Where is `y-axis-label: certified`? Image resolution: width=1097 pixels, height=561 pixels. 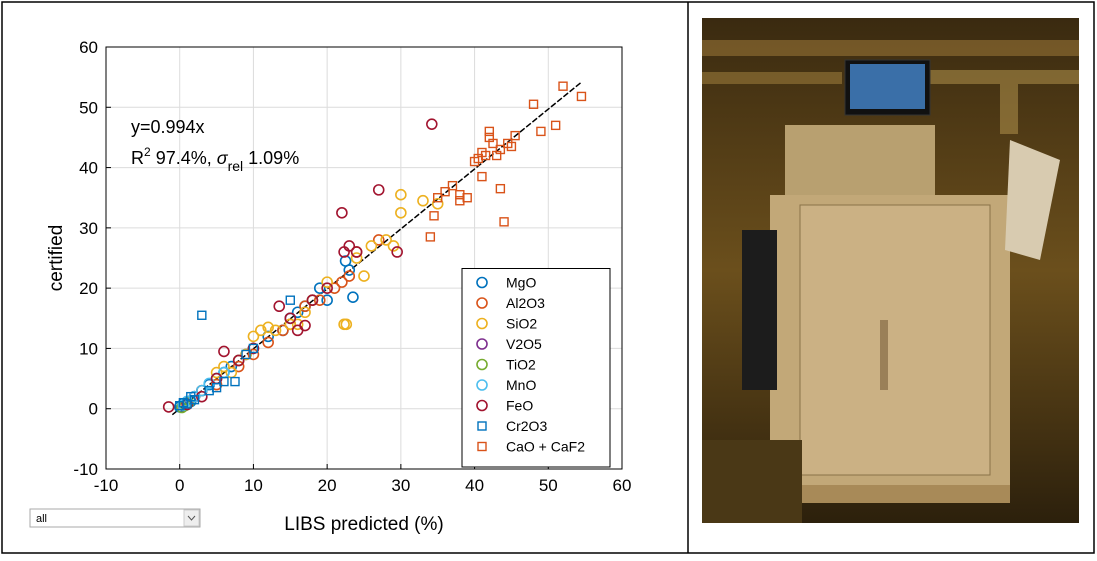 y-axis-label: certified is located at coordinates (56, 258).